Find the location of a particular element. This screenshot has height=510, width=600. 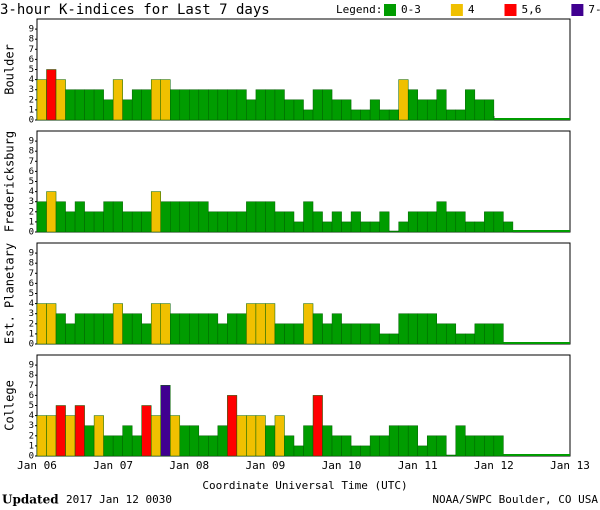

x-tick-label: Jan 11 is located at coordinates (418, 465).